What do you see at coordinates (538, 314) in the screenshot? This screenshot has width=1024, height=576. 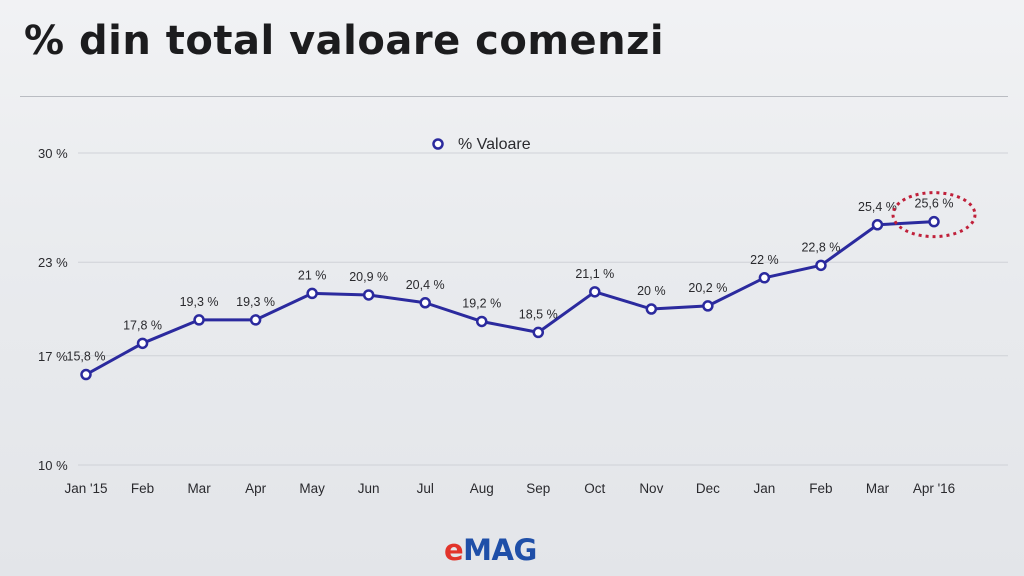 I see `data-label: 18,5 %` at bounding box center [538, 314].